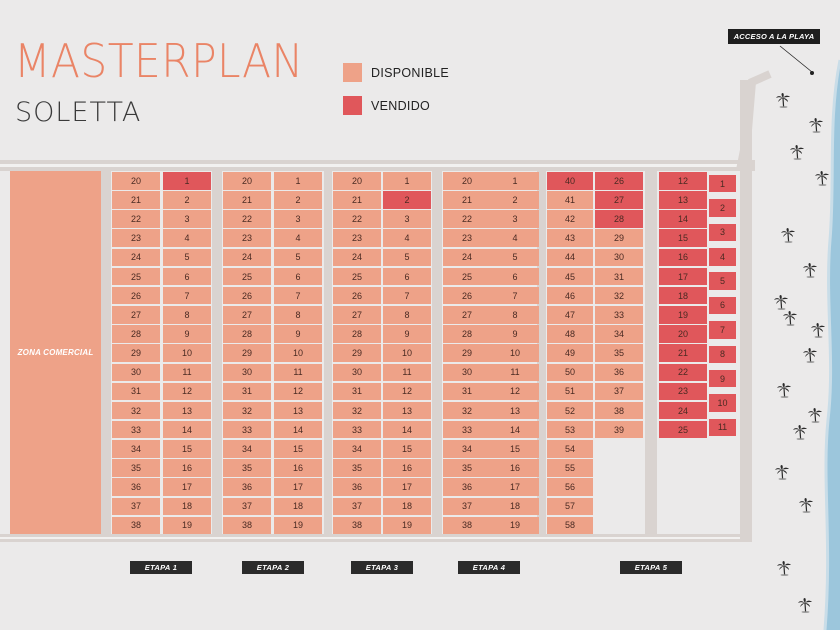 This screenshot has width=840, height=630. I want to click on lot-etapa-3-izq-24: 24, so click(357, 257).